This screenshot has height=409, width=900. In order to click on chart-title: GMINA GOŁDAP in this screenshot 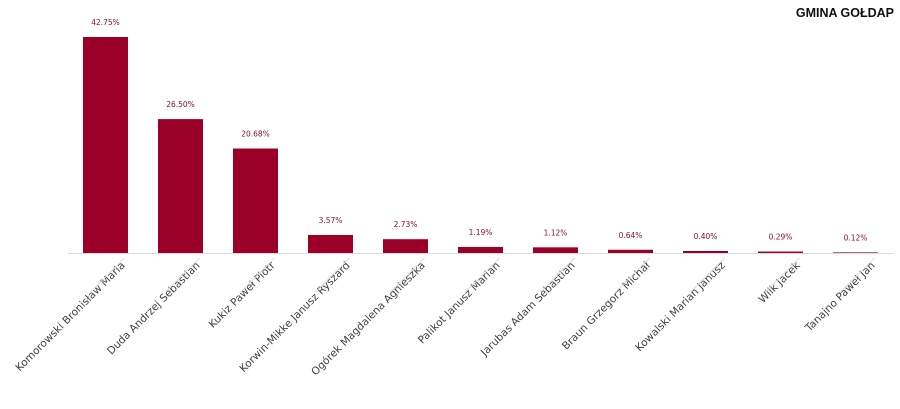, I will do `click(845, 13)`.